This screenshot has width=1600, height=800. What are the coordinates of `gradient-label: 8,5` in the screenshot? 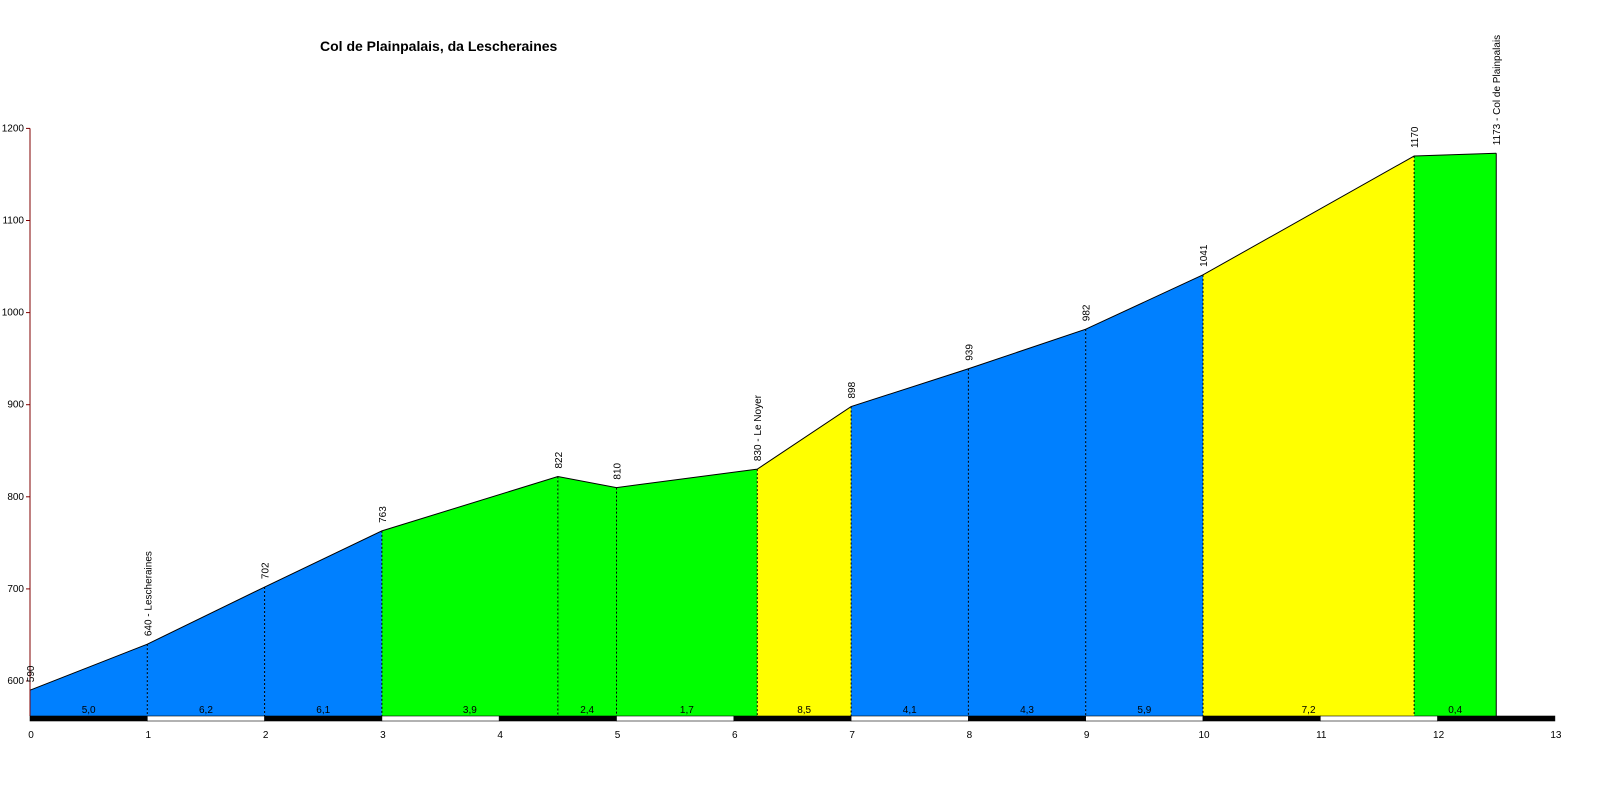 It's located at (804, 710).